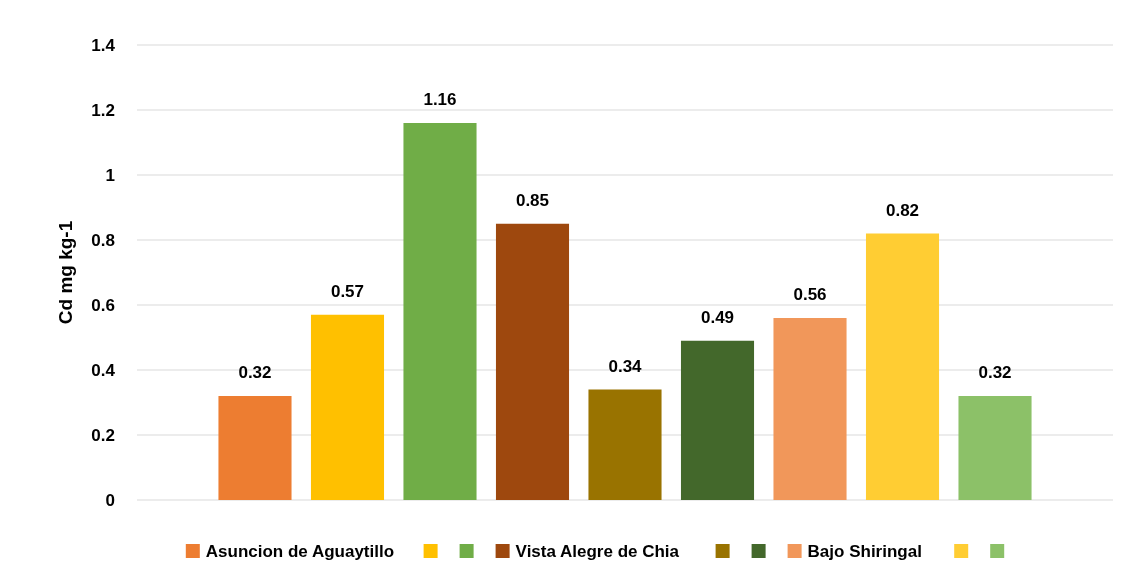 Image resolution: width=1129 pixels, height=582 pixels. What do you see at coordinates (103, 370) in the screenshot?
I see `y-tick-label: 0.4` at bounding box center [103, 370].